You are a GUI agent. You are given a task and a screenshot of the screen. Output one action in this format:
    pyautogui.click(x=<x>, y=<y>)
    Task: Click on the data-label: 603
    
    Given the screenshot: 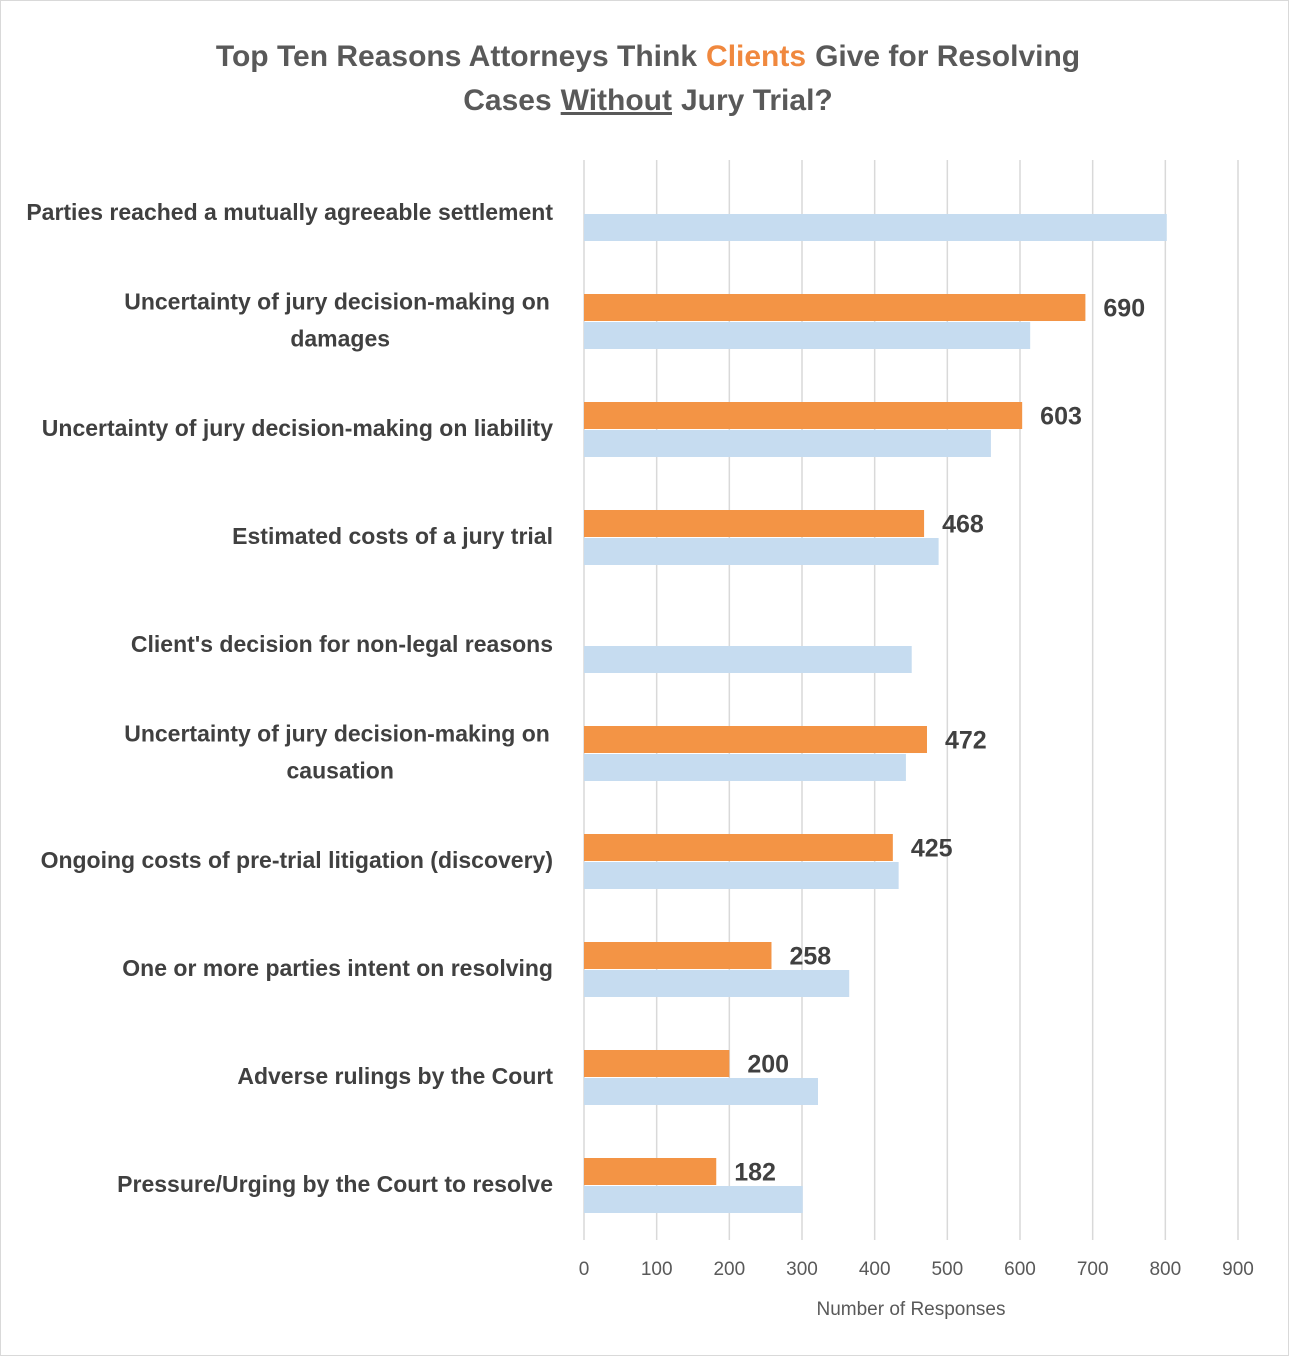 What is the action you would take?
    pyautogui.click(x=1061, y=417)
    